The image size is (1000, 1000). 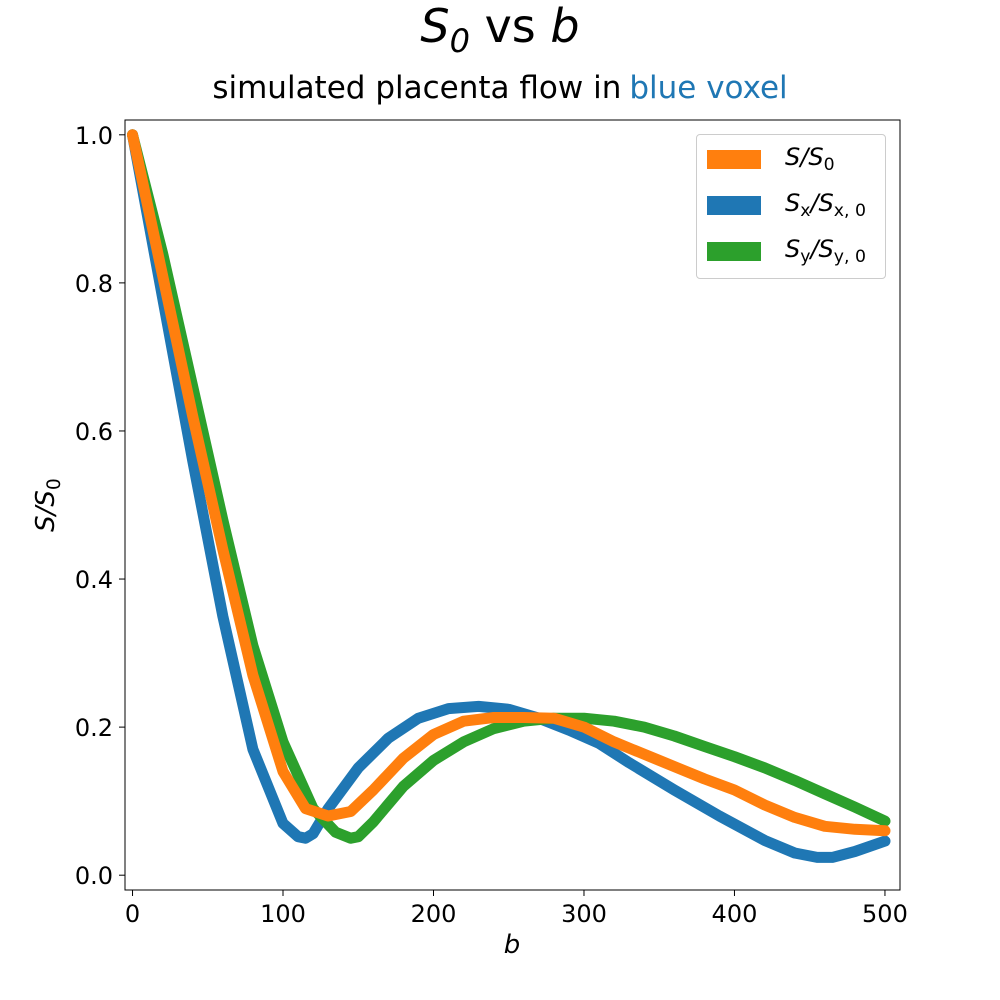 I want to click on y-axis-label-sub: 0, so click(x=54, y=484).